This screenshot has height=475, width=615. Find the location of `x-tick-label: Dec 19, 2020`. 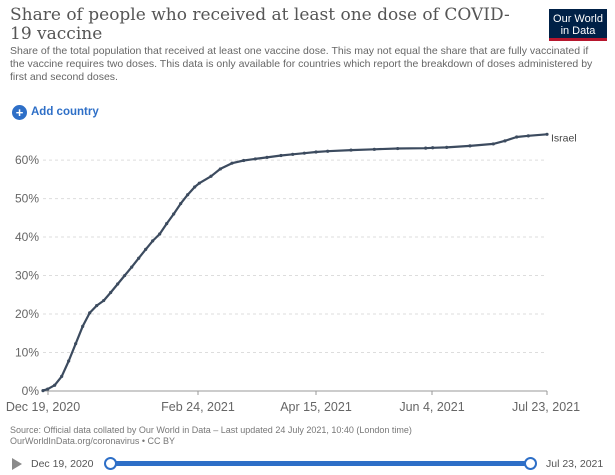

x-tick-label: Dec 19, 2020 is located at coordinates (43, 407).